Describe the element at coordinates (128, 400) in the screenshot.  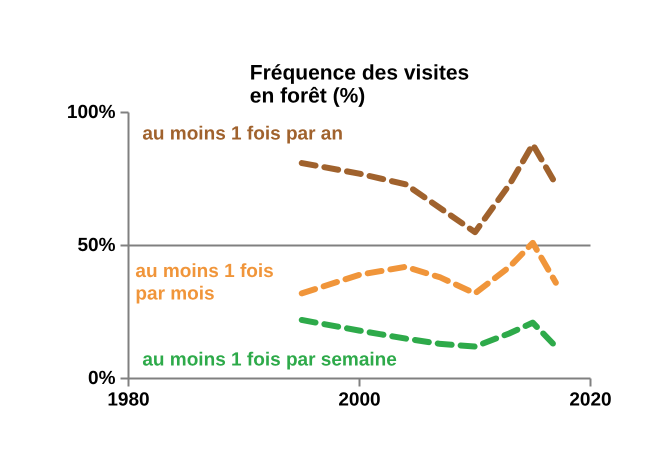
I see `x-tick-label: 1980` at that location.